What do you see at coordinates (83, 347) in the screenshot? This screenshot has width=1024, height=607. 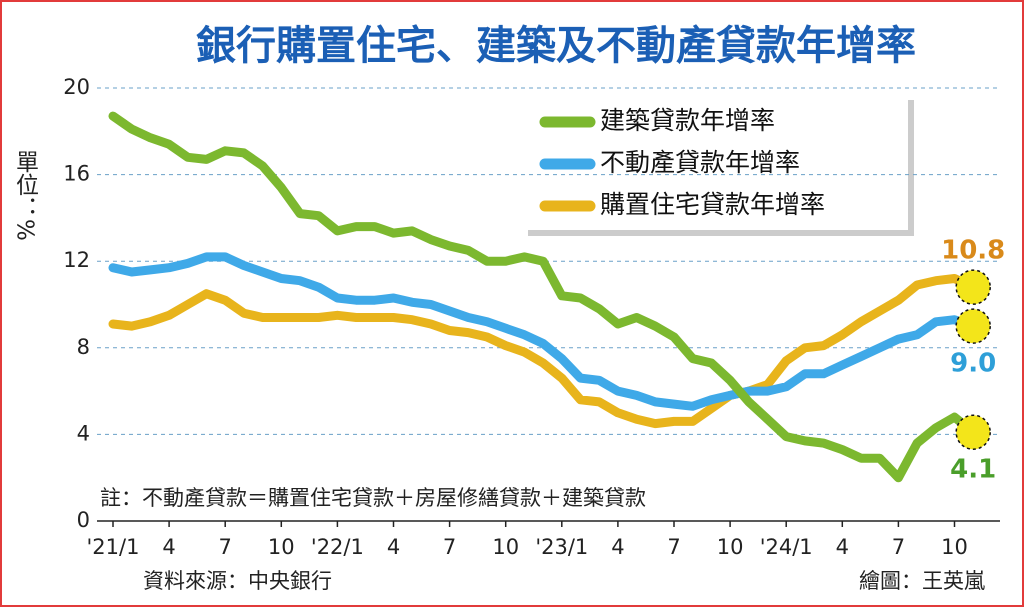 I see `y-tick-label: 8` at bounding box center [83, 347].